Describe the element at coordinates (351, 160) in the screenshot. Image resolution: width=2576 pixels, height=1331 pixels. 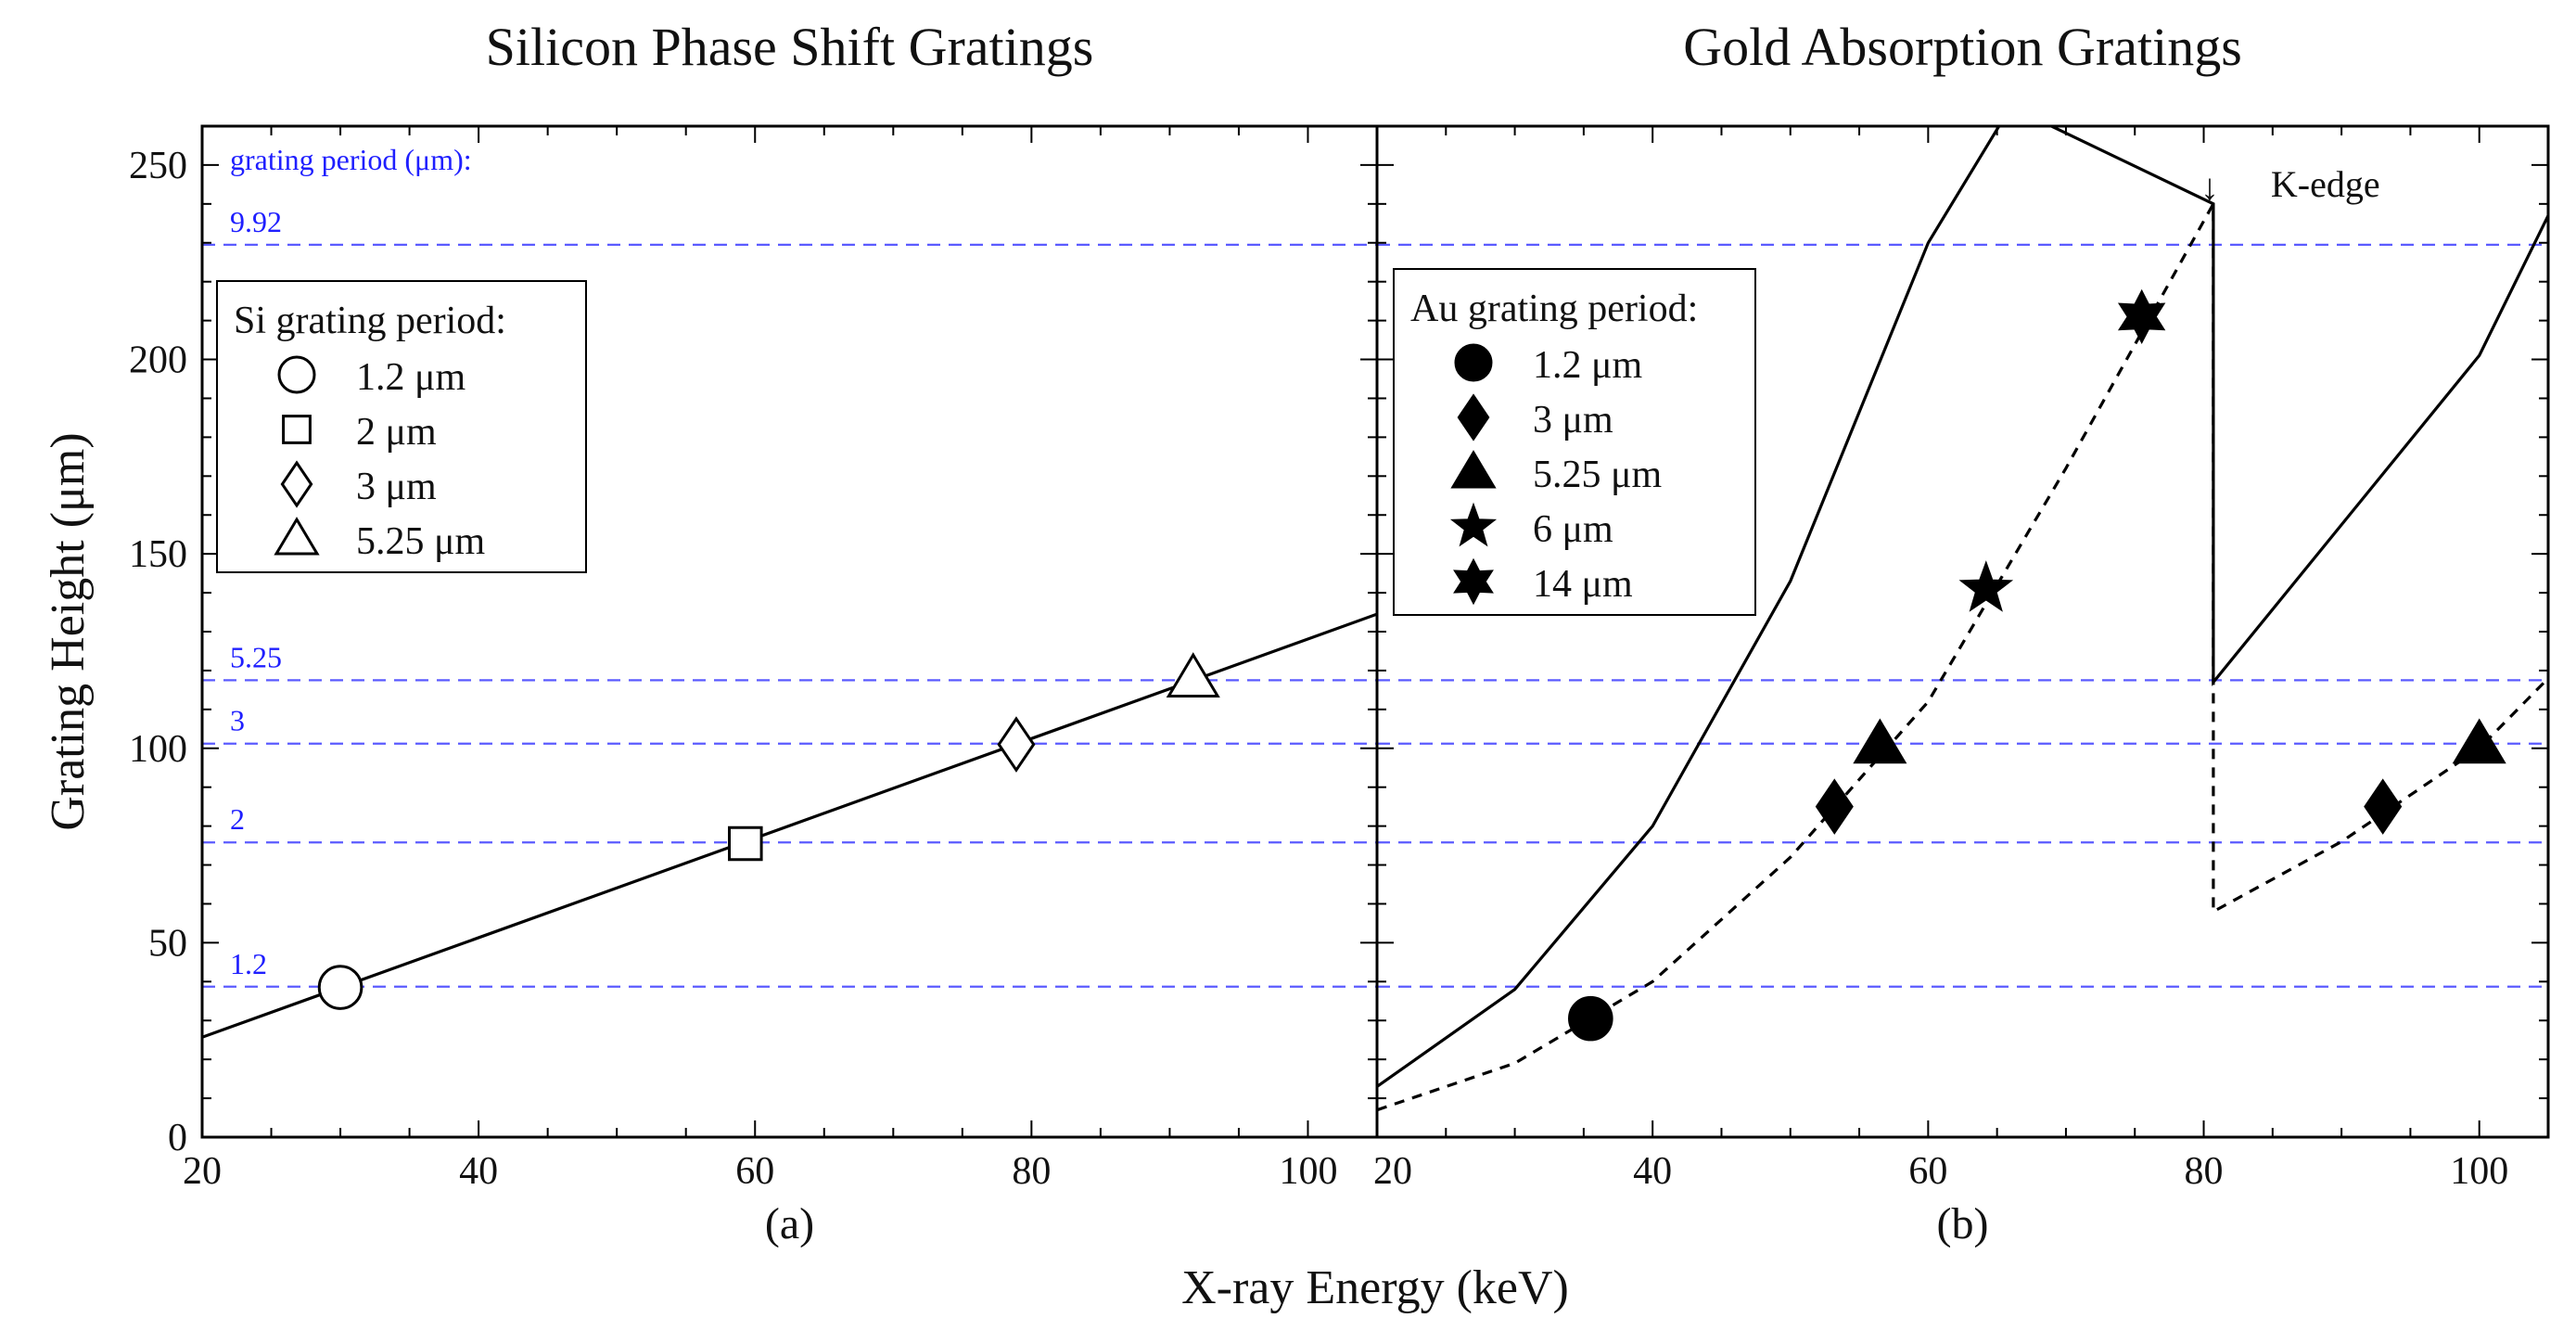
I see `period-lines-title: grating period (μm):` at that location.